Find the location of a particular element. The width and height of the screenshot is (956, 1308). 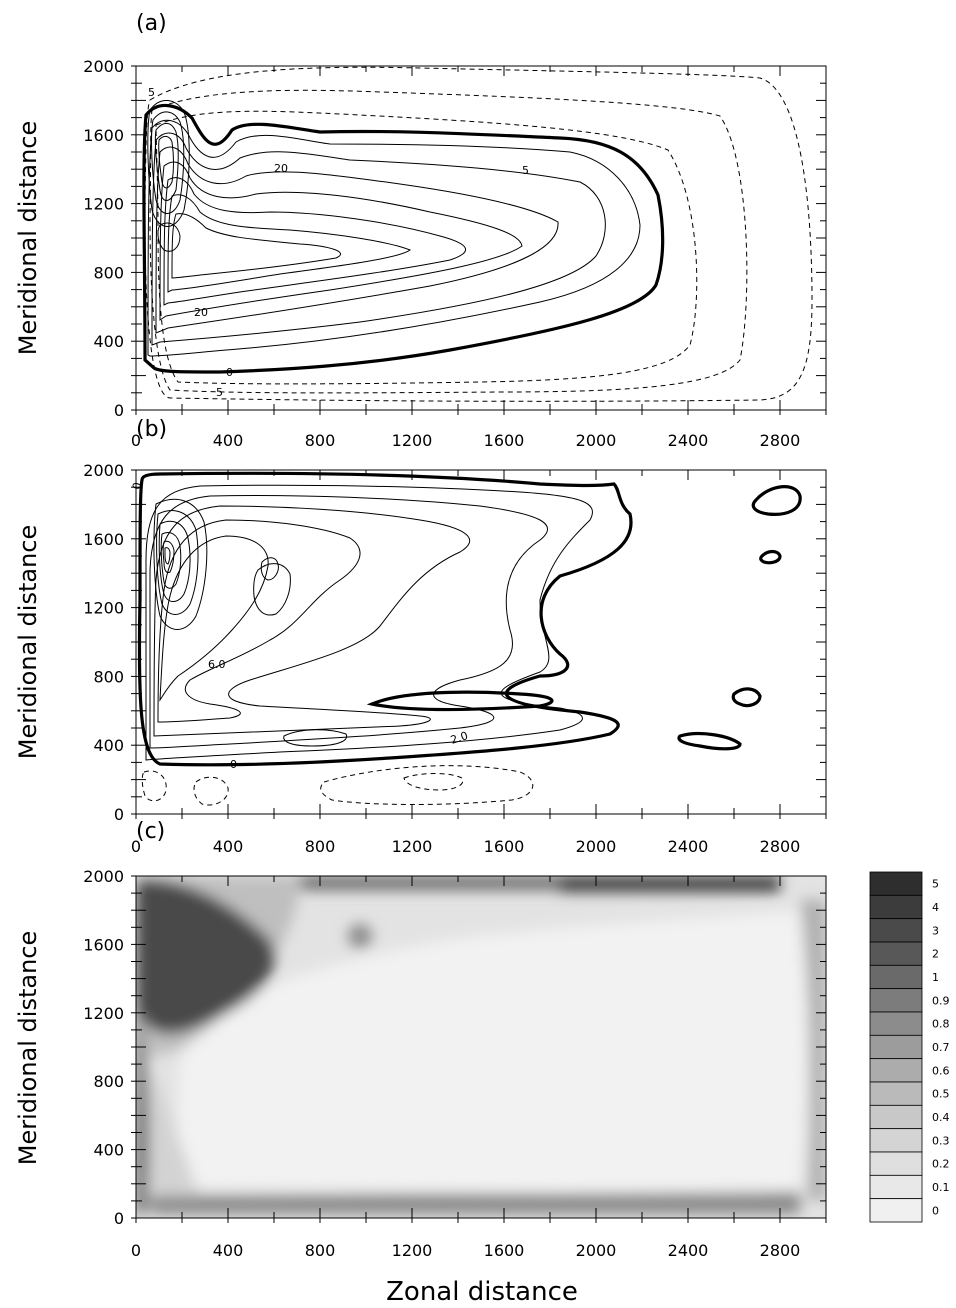

panel-a-label: (a) is located at coordinates (151, 23).